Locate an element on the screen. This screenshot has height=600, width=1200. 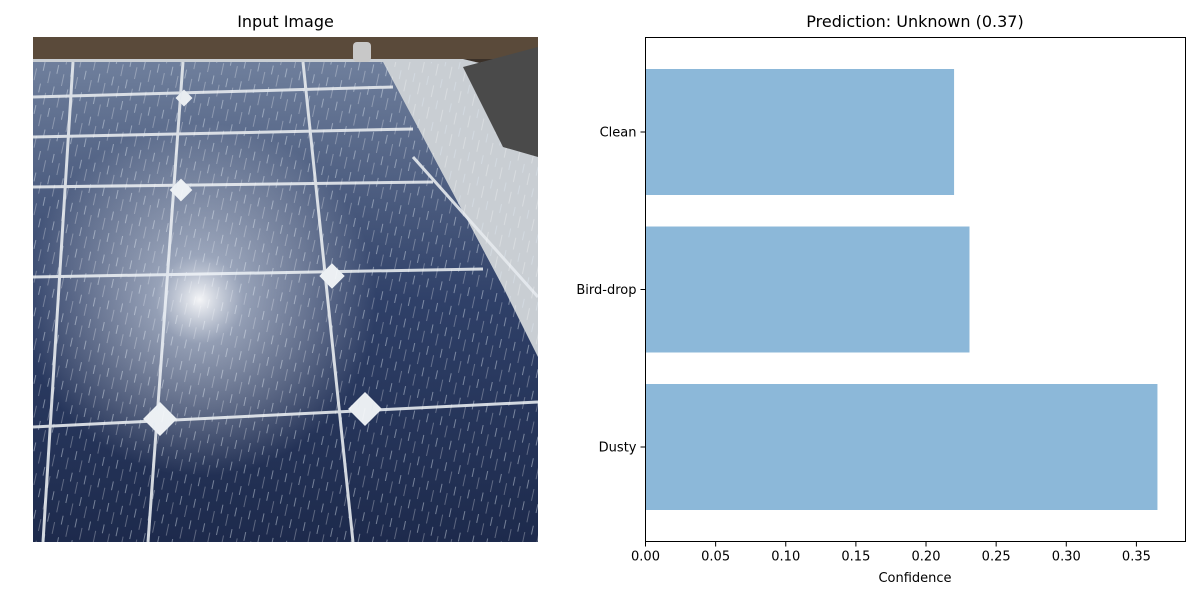
x-axis-label: Confidence is located at coordinates (914, 578).